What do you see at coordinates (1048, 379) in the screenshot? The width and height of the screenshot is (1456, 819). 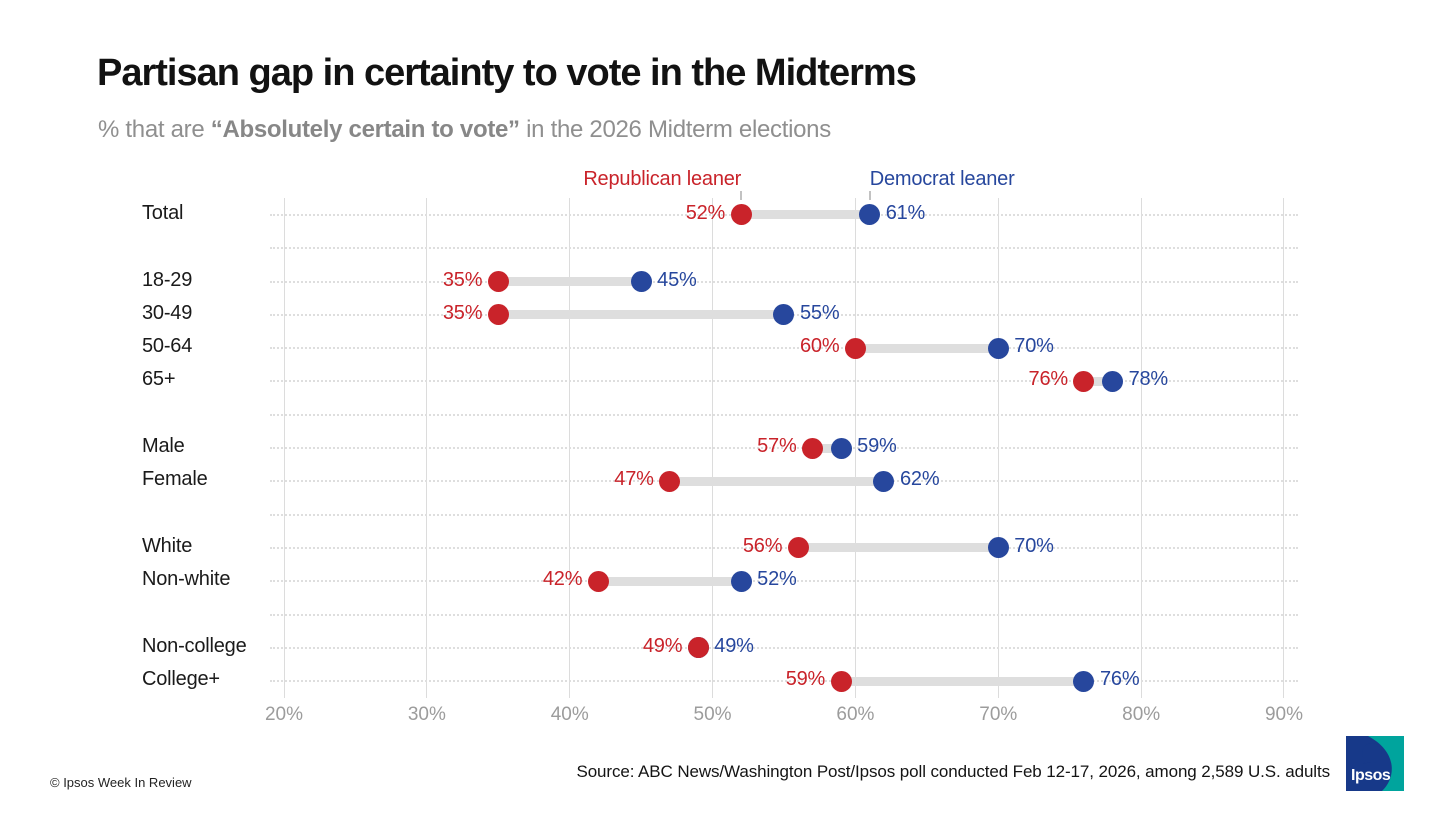 I see `republican-value-label: 76%` at bounding box center [1048, 379].